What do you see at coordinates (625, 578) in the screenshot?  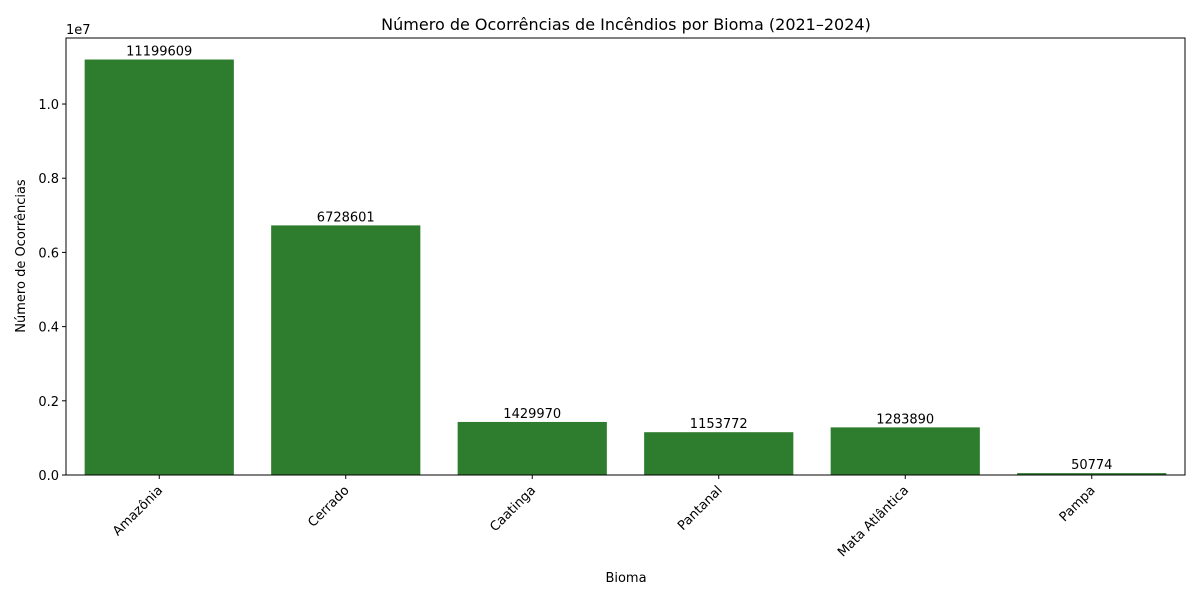 I see `x-axis-label: Bioma` at bounding box center [625, 578].